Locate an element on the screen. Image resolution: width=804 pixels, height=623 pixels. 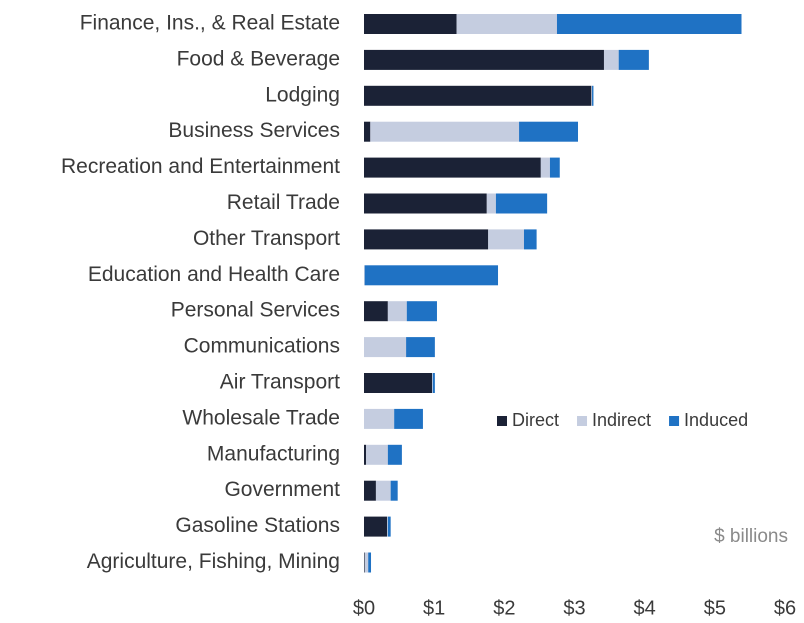
category-label: Communications is located at coordinates (262, 346).